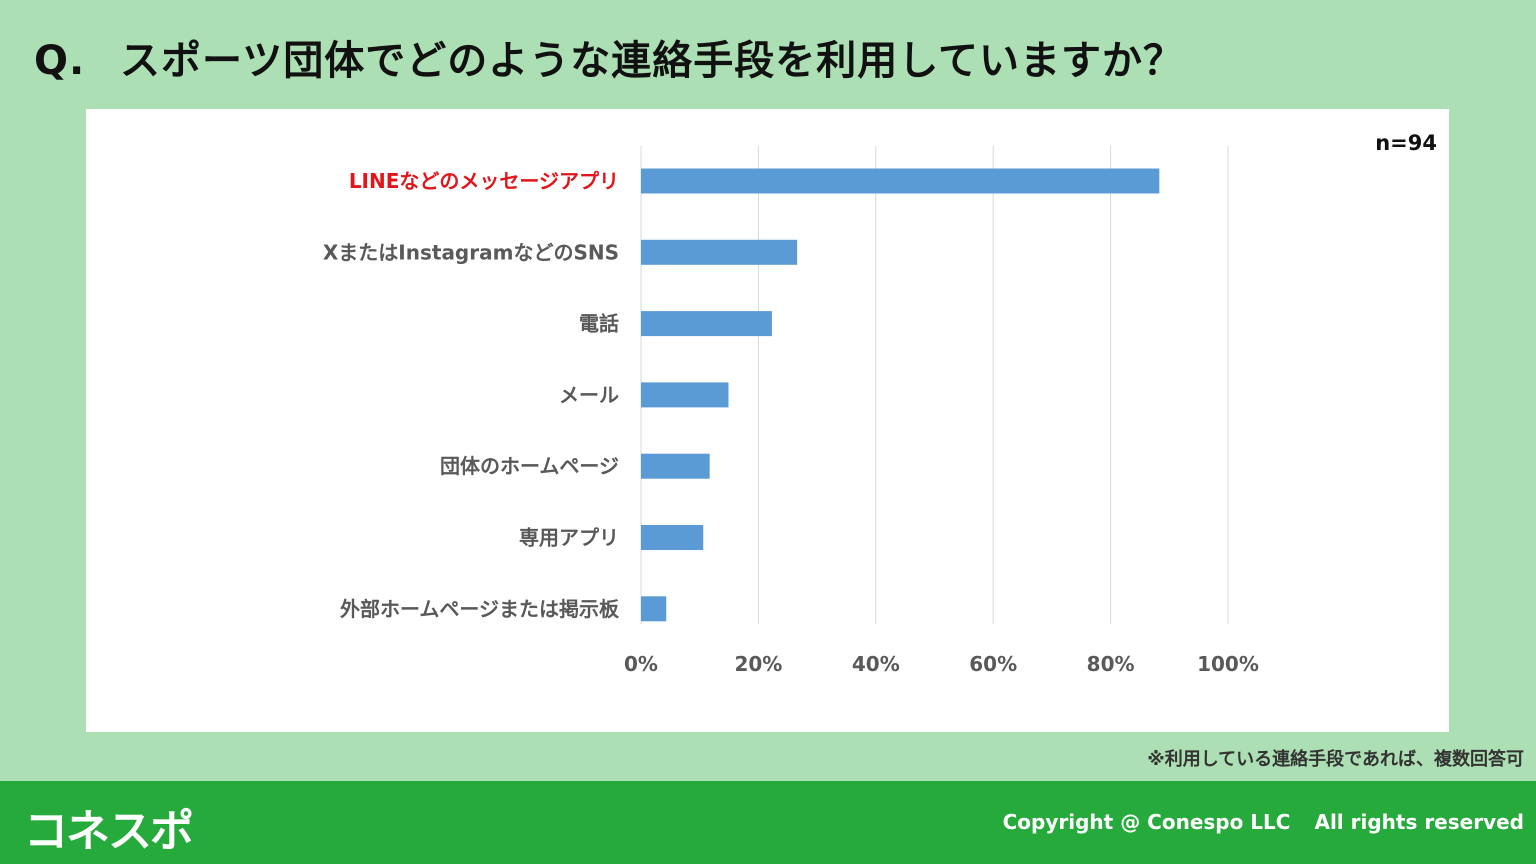 Image resolution: width=1536 pixels, height=864 pixels. What do you see at coordinates (652, 61) in the screenshot?
I see `question-text: スポーツ団体でどのような連絡手段を利用していますか？` at bounding box center [652, 61].